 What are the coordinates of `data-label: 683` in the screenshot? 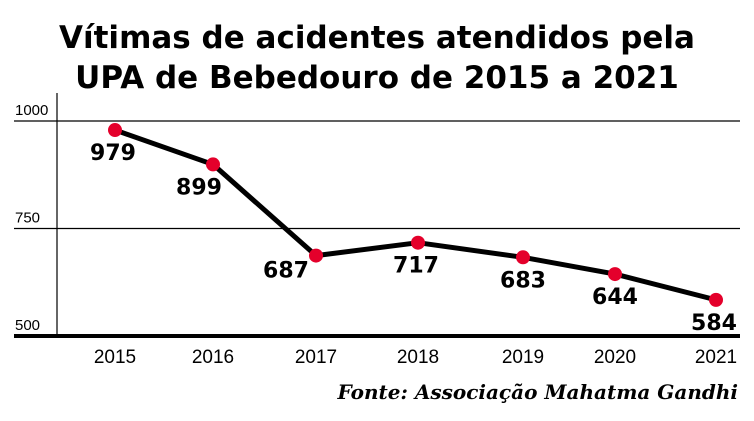 It's located at (523, 280).